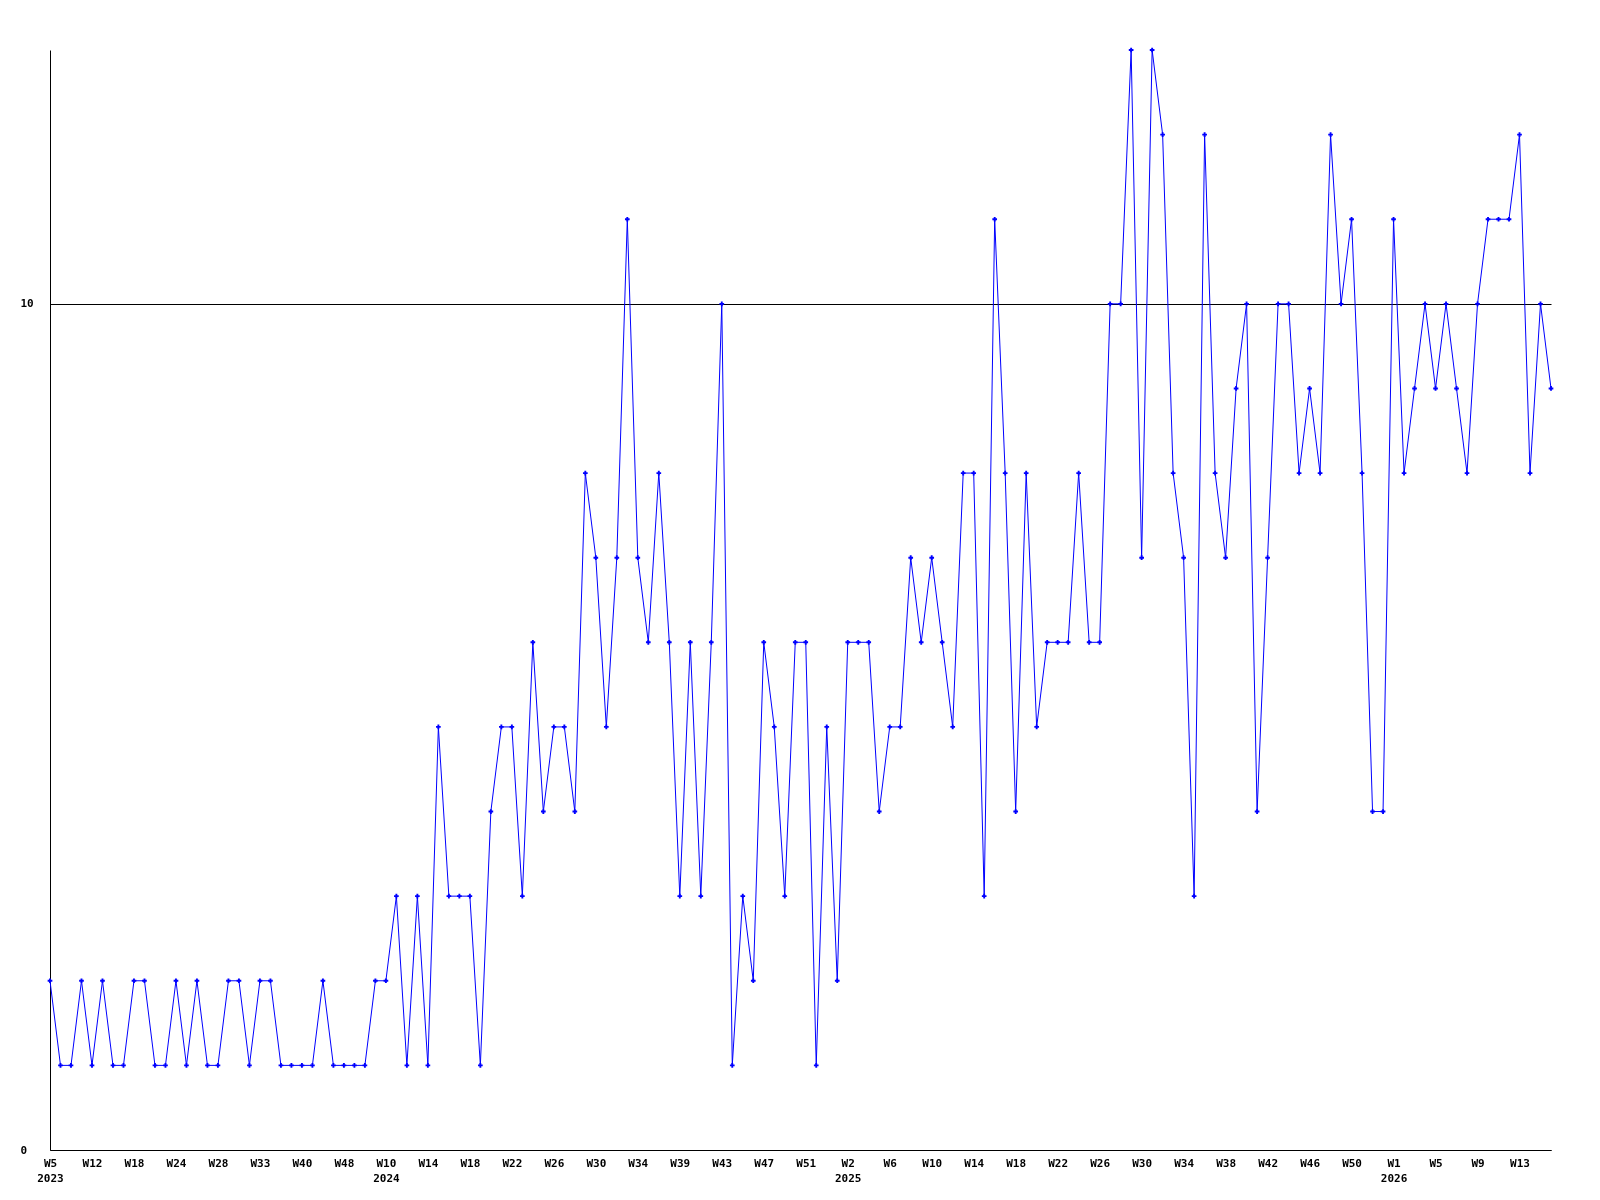  What do you see at coordinates (1478, 1163) in the screenshot?
I see `x-tick-label: W9` at bounding box center [1478, 1163].